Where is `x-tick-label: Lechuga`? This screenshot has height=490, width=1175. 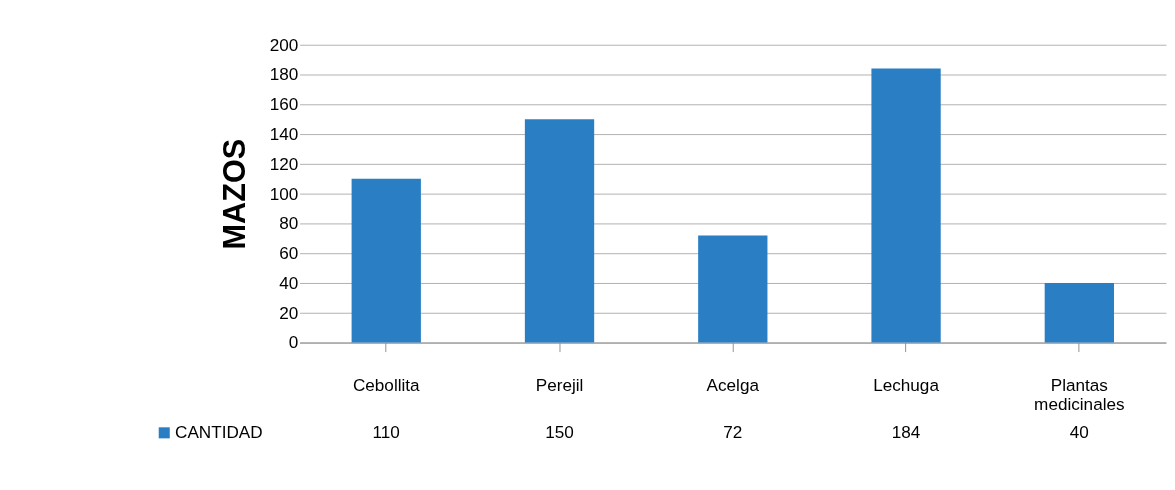 x-tick-label: Lechuga is located at coordinates (906, 384).